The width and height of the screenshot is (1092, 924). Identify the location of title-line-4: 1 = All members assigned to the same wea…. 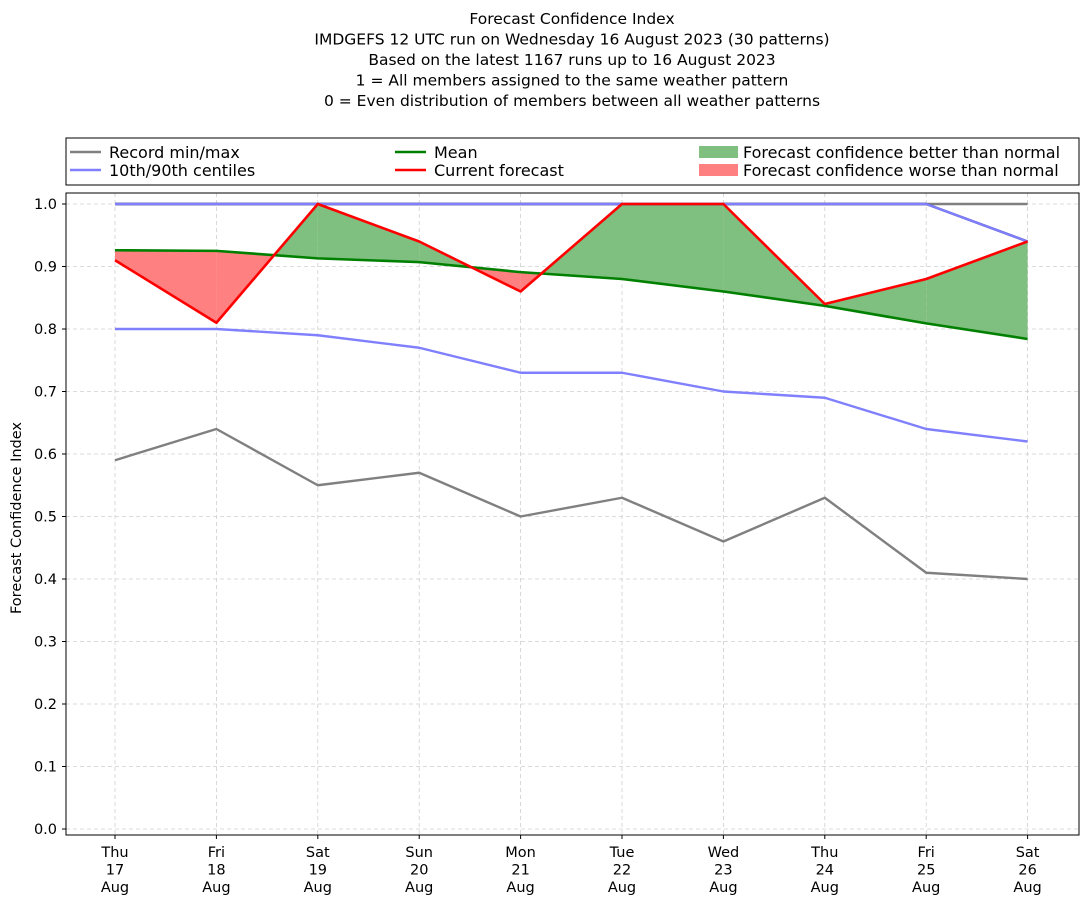
(572, 81).